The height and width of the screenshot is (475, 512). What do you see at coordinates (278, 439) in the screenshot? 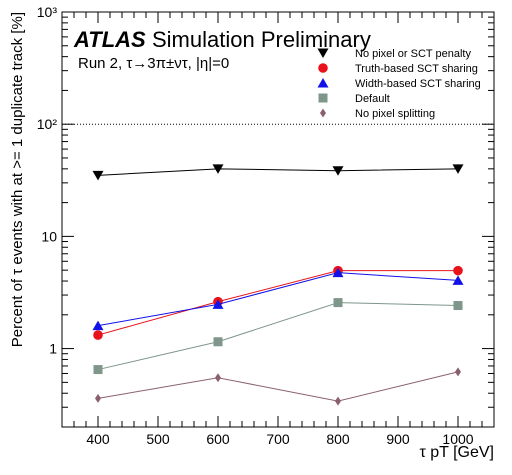
I see `x-tick-label: 700` at bounding box center [278, 439].